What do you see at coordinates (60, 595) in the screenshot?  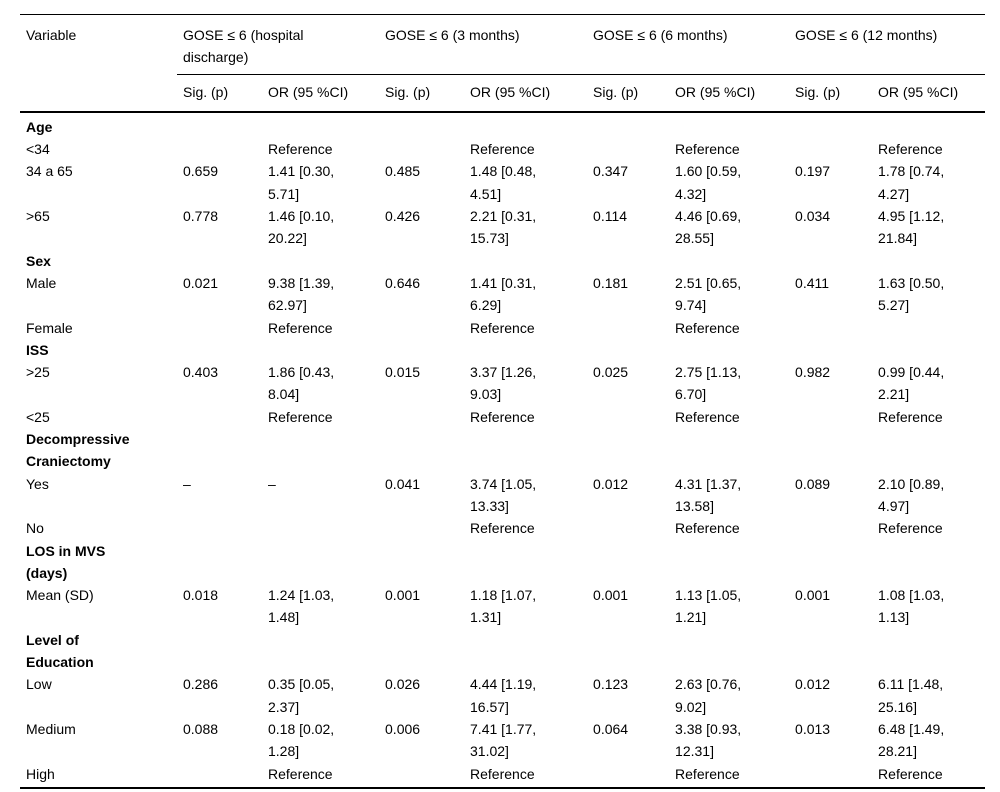 I see `row-label: Mean (SD)` at bounding box center [60, 595].